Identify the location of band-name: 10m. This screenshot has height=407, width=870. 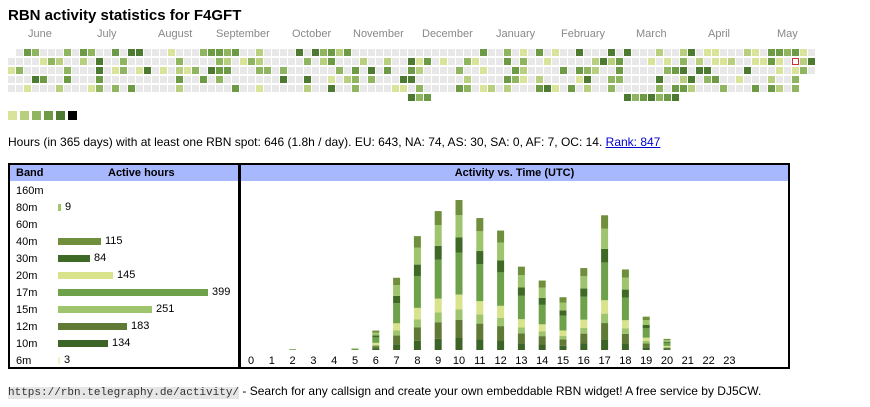
(27, 344).